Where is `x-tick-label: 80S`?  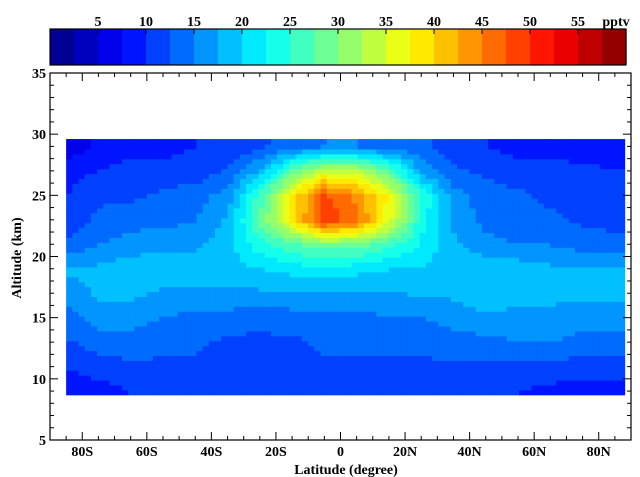
x-tick-label: 80S is located at coordinates (82, 452).